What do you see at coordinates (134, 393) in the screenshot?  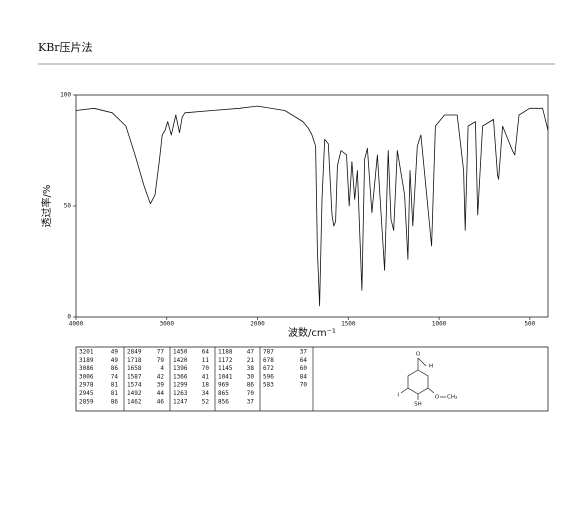 I see `peak-wavenumber: 1492` at bounding box center [134, 393].